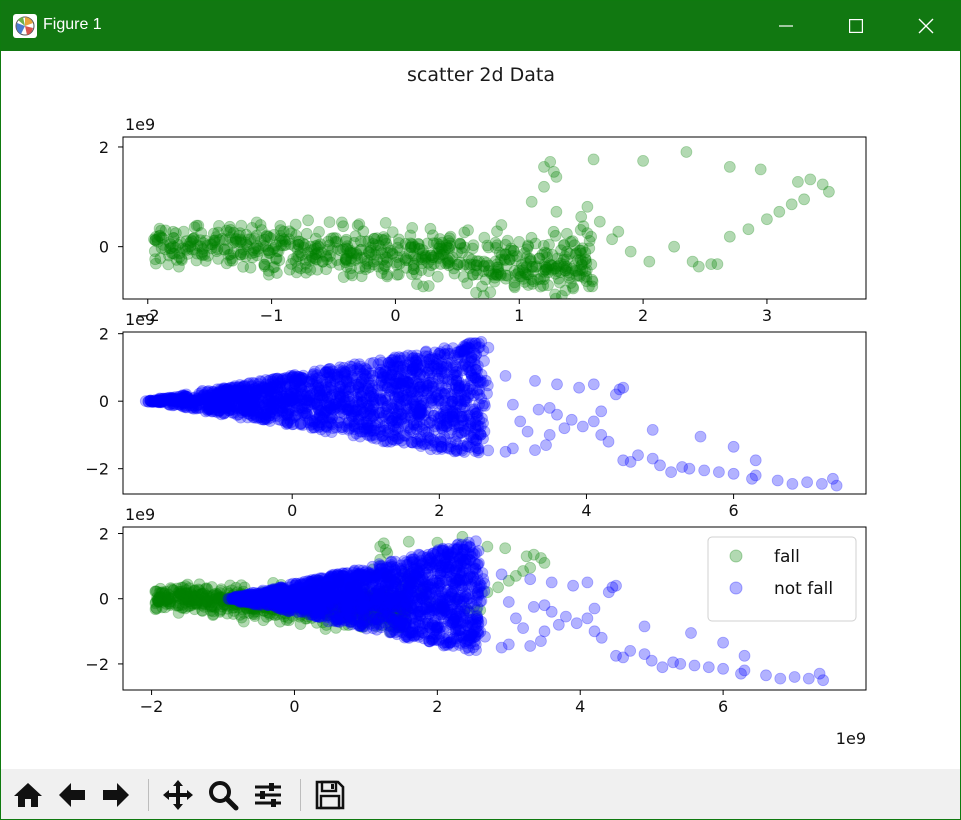 This screenshot has width=961, height=820. Describe the element at coordinates (926, 26) in the screenshot. I see `close-button` at that location.